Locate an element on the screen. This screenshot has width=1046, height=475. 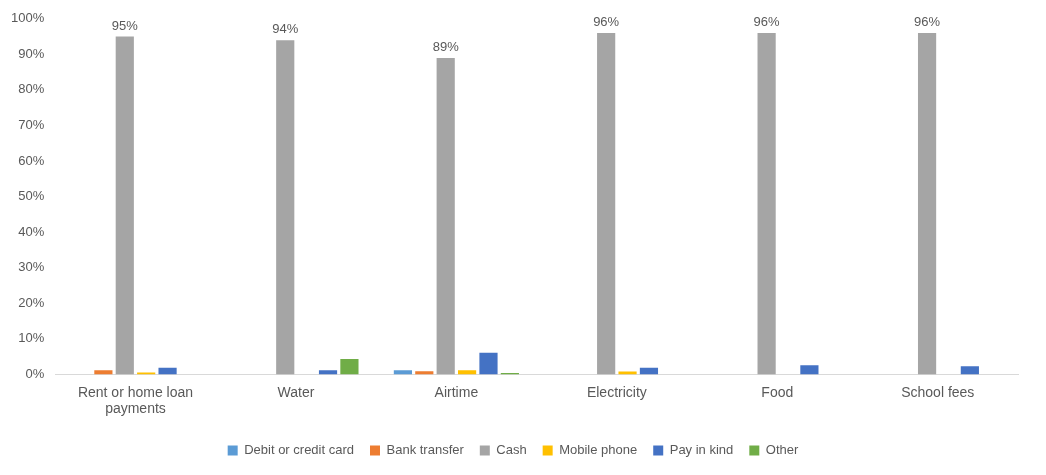
x-tick-label: Airtime is located at coordinates (456, 391).